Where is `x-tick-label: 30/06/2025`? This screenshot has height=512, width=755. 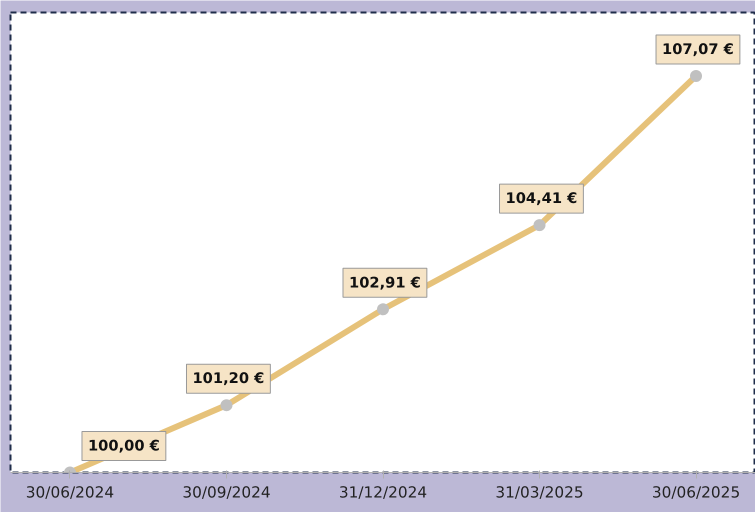 x-tick-label: 30/06/2025 is located at coordinates (696, 493).